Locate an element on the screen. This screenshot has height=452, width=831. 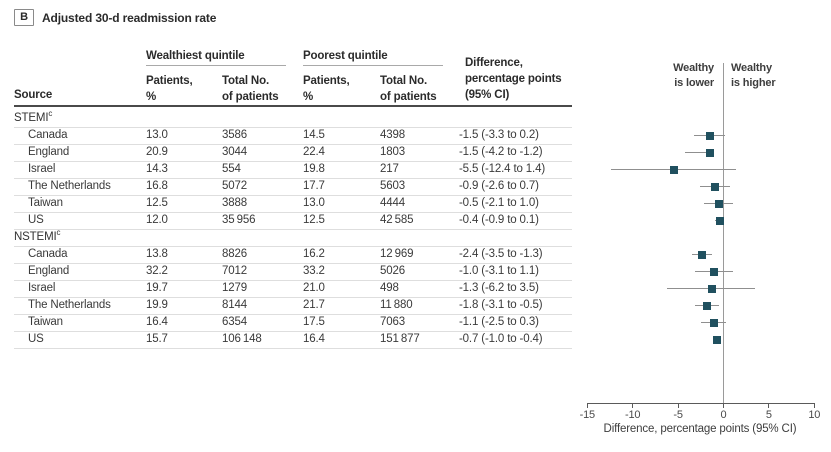
table-row-nstemi-taiwan: Taiwan 16.4 6354 17.5 7063 -1.1 (-2.5 to 0.3) is located at coordinates (293, 323).